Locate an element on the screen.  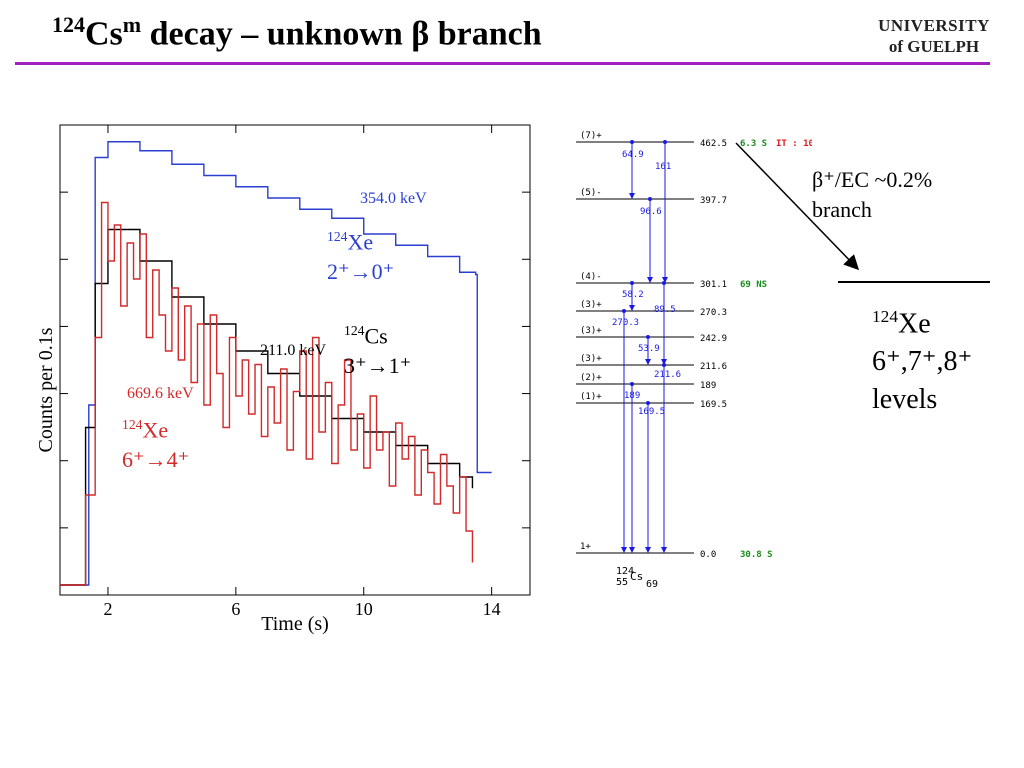
level-spin-4: (3)+ is located at coordinates (591, 331).